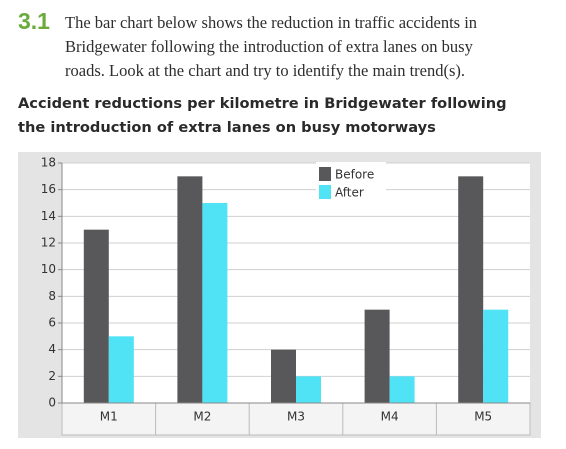  What do you see at coordinates (48, 216) in the screenshot?
I see `y-tick-label: 14` at bounding box center [48, 216].